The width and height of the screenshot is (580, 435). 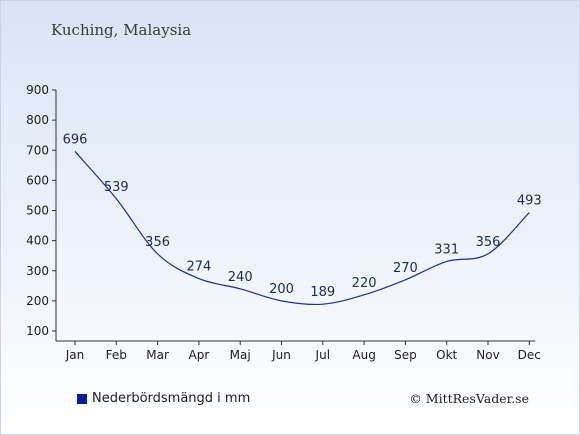 What do you see at coordinates (199, 355) in the screenshot?
I see `x-tick-label: Apr` at bounding box center [199, 355].